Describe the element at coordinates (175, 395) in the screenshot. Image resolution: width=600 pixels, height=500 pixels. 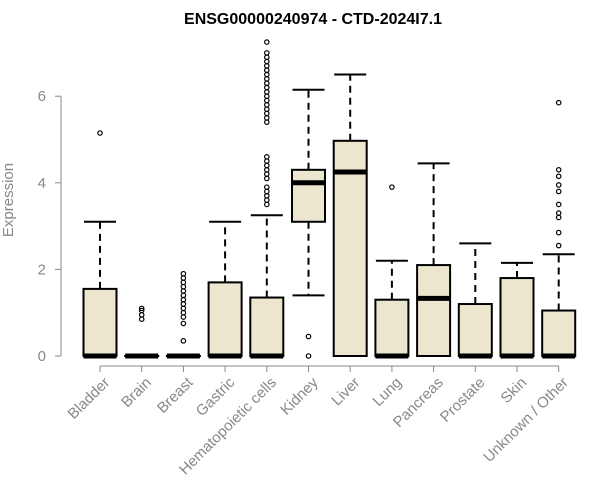
I see `x-tick-label: Breast` at that location.